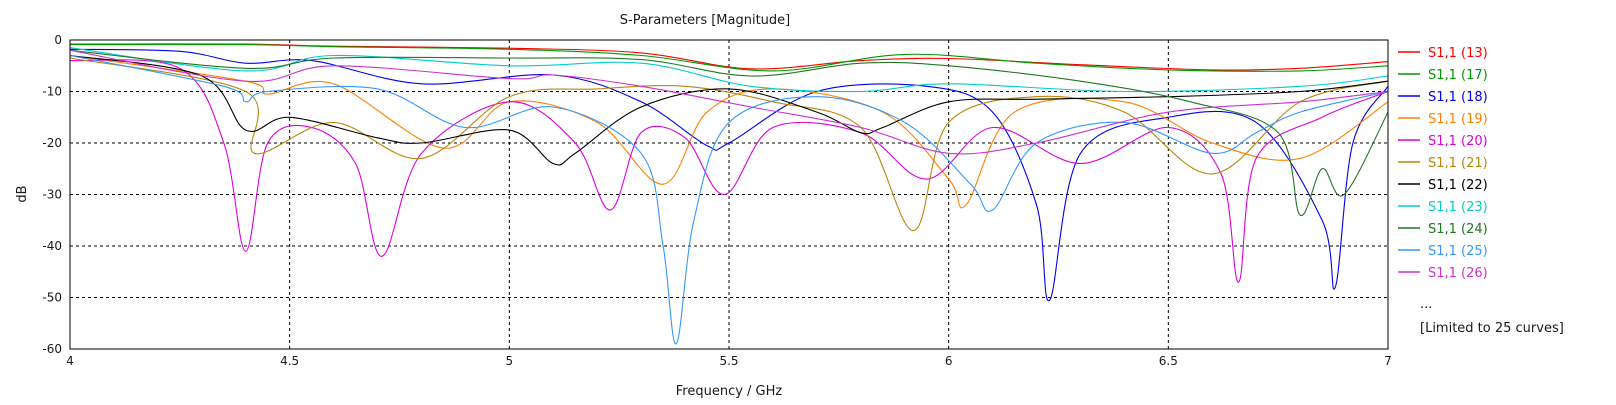  I want to click on legend-label: S1,1 (22), so click(1458, 185).